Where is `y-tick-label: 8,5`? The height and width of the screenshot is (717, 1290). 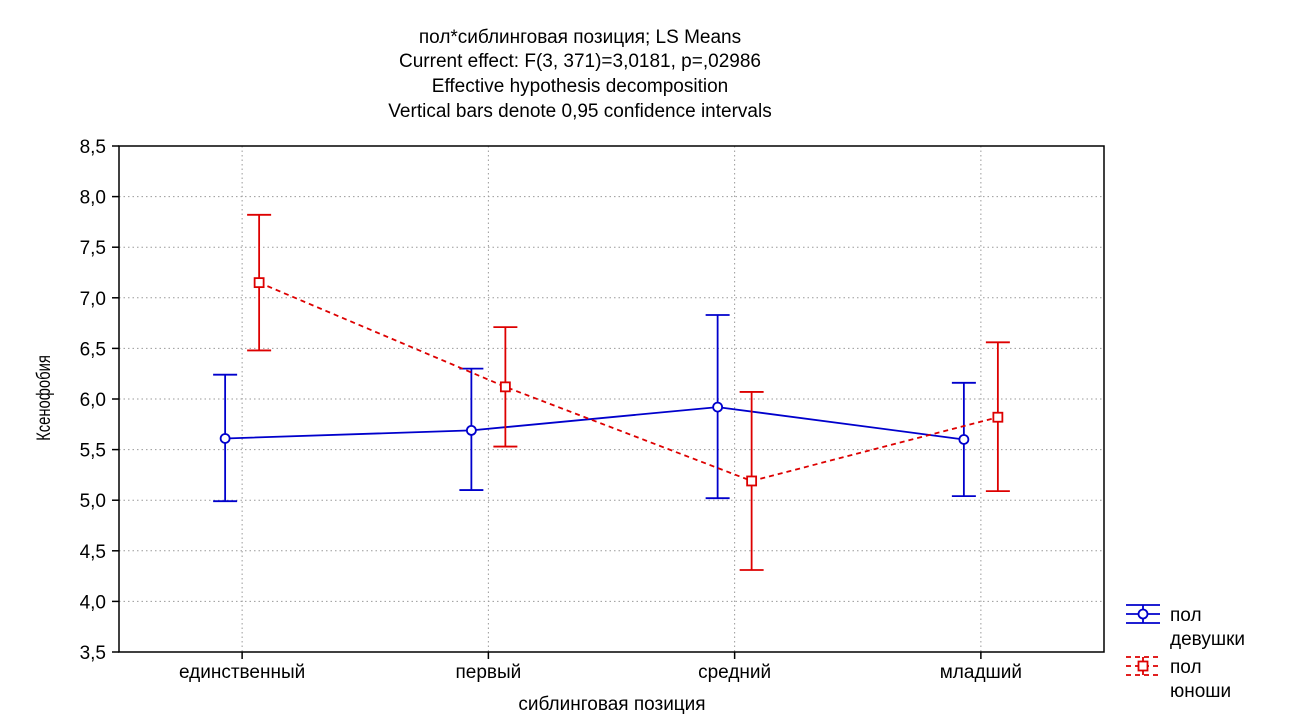
y-tick-label: 8,5 is located at coordinates (93, 147).